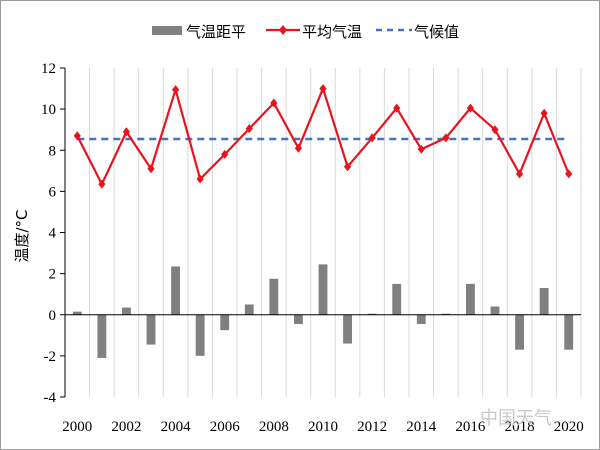  I want to click on y-tick-label: -2, so click(50, 357).